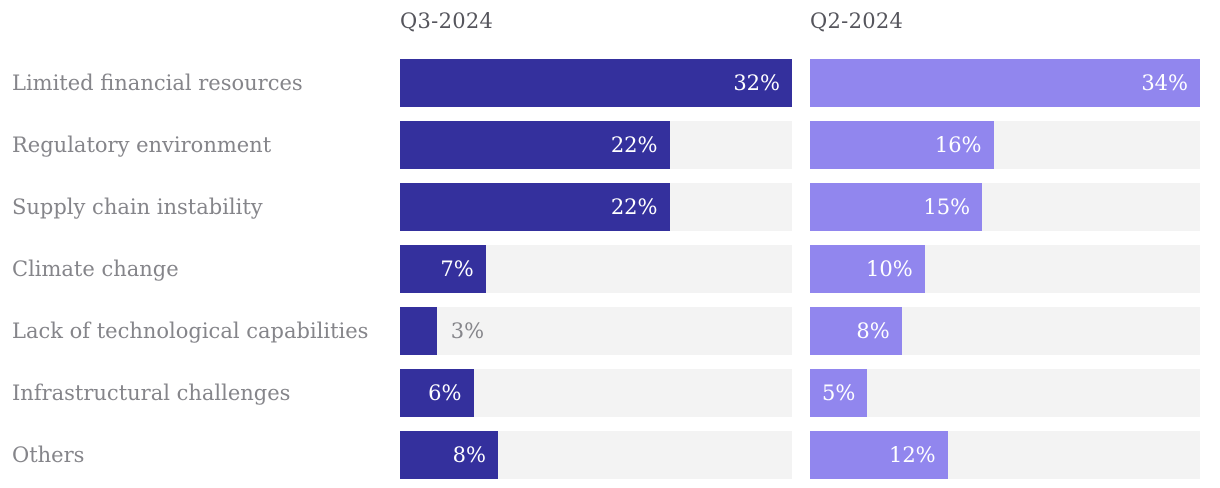 This screenshot has width=1220, height=488. What do you see at coordinates (912, 455) in the screenshot?
I see `value-label: 12%` at bounding box center [912, 455].